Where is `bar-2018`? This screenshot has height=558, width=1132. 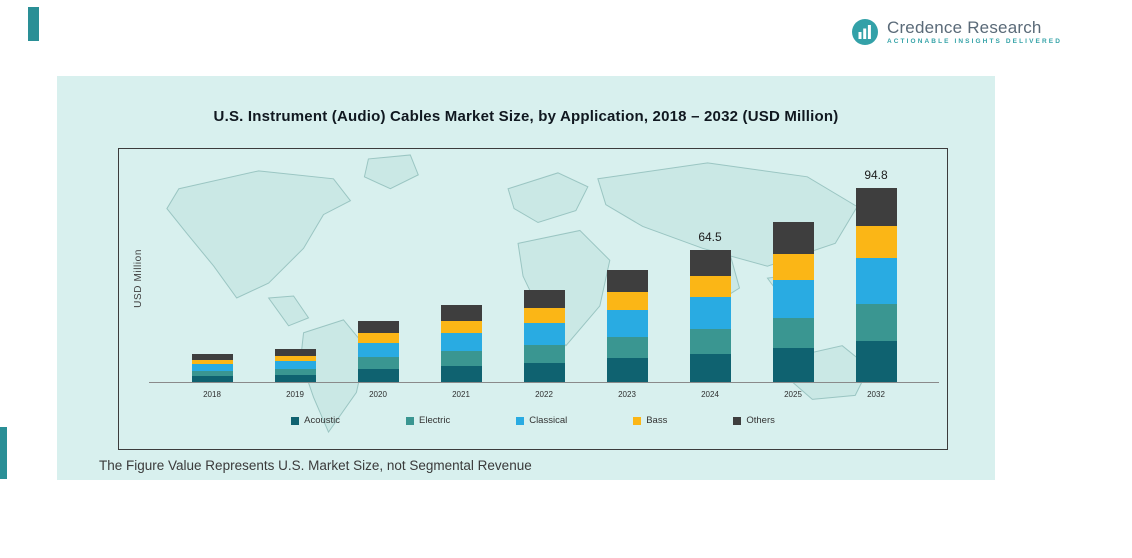
bar-2018 is located at coordinates (212, 367).